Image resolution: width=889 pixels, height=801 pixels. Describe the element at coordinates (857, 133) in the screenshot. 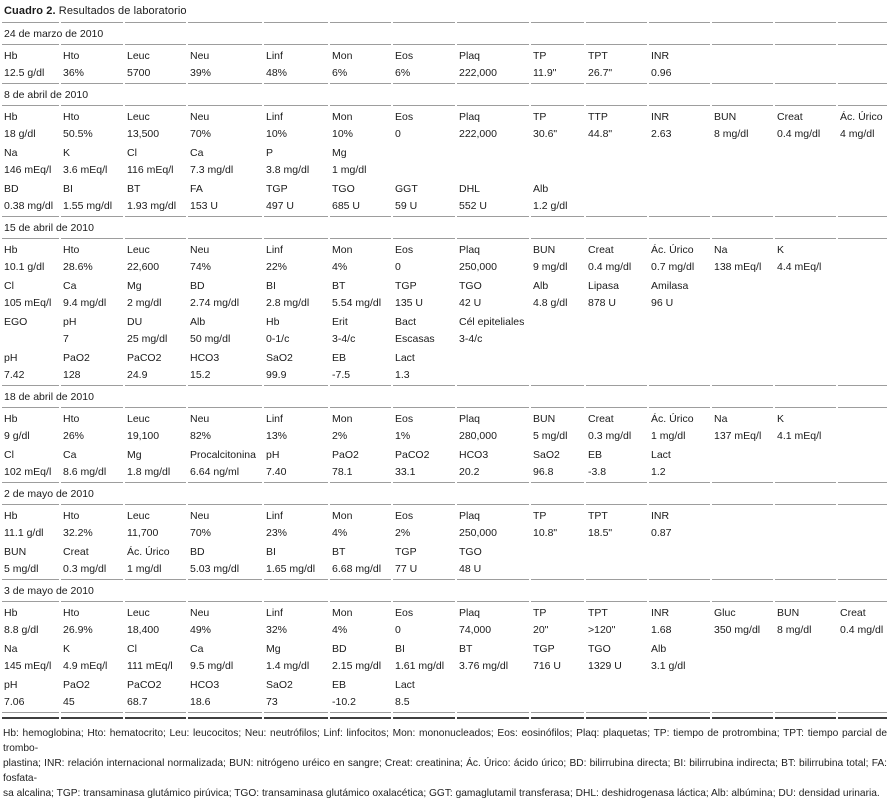

I see `lab-value-cell: 4 mg/dl` at that location.